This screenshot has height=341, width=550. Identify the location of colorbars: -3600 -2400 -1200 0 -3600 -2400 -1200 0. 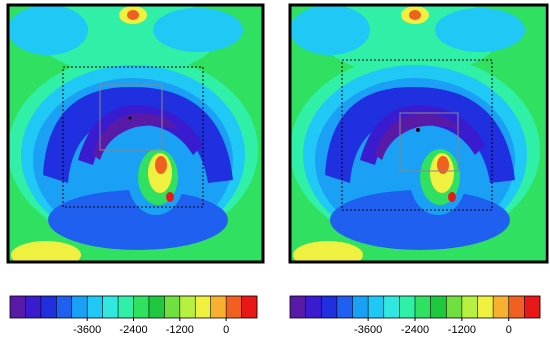
(275, 315).